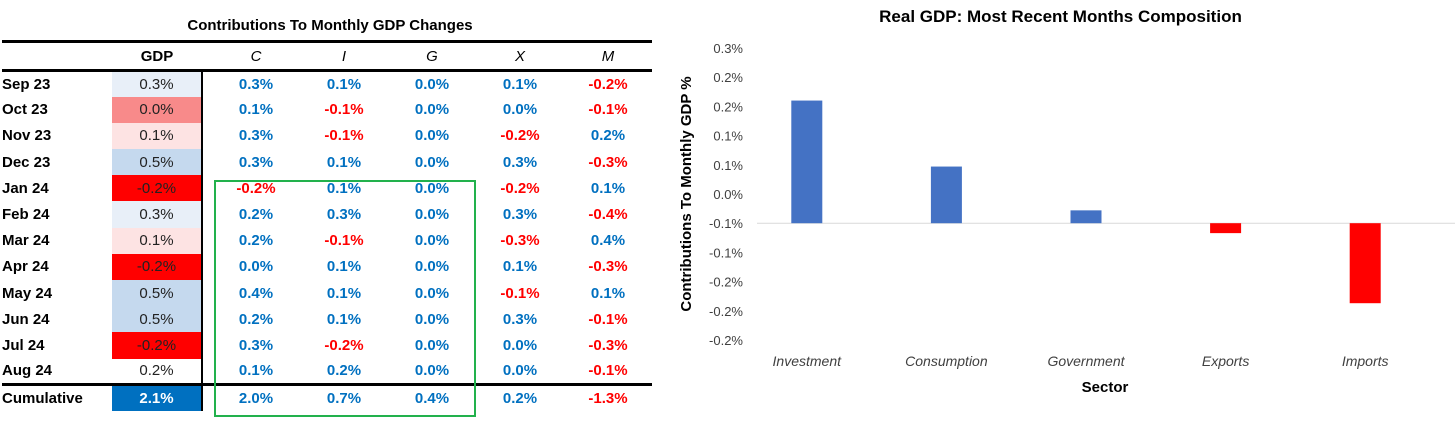 This screenshot has height=437, width=1456. What do you see at coordinates (1105, 387) in the screenshot?
I see `x-axis-title: Sector` at bounding box center [1105, 387].